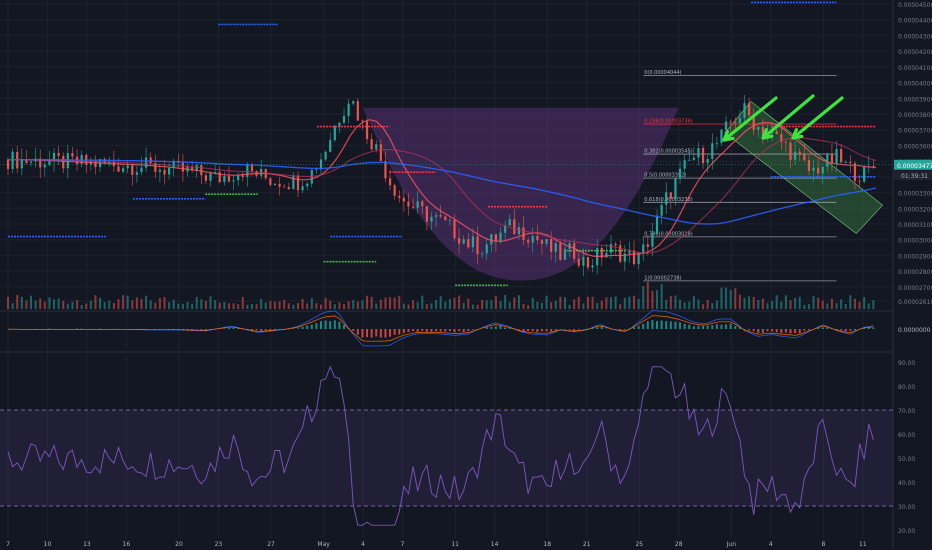 The height and width of the screenshot is (550, 932). Describe the element at coordinates (915, 115) in the screenshot. I see `price-tick-label: 0.00003800` at that location.